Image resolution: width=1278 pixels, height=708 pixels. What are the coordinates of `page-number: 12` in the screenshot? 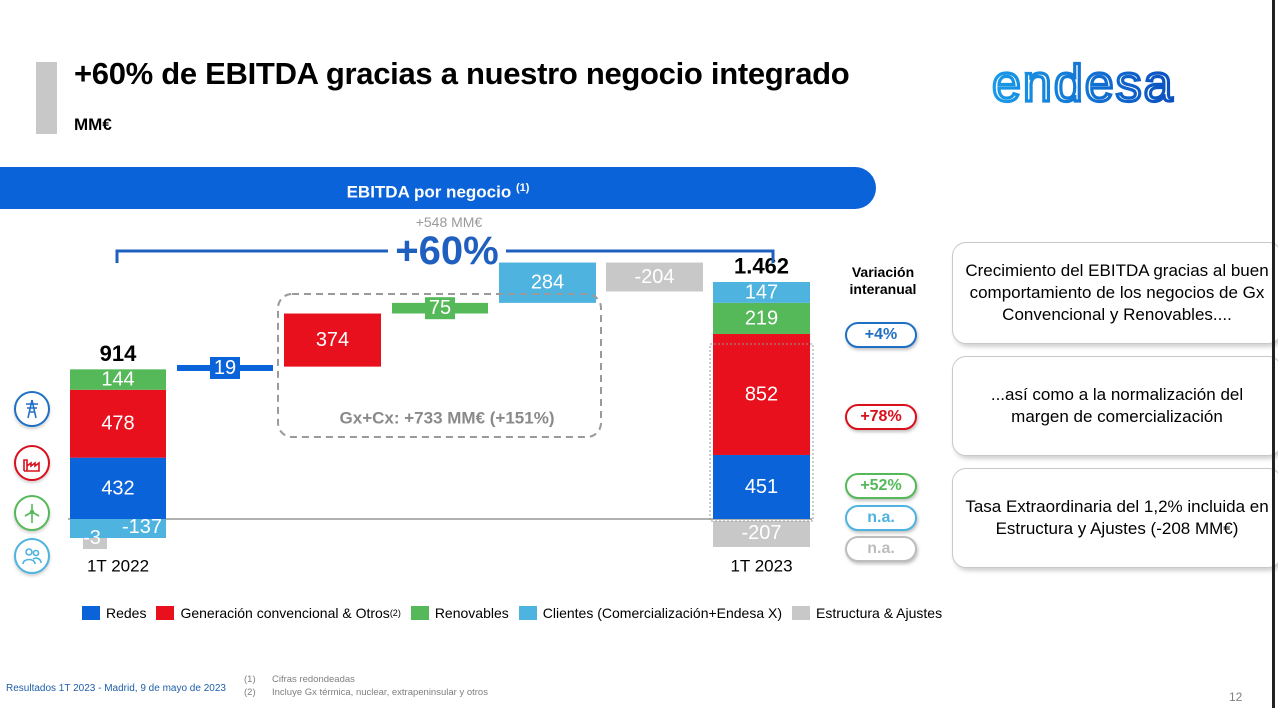 It's located at (1236, 697).